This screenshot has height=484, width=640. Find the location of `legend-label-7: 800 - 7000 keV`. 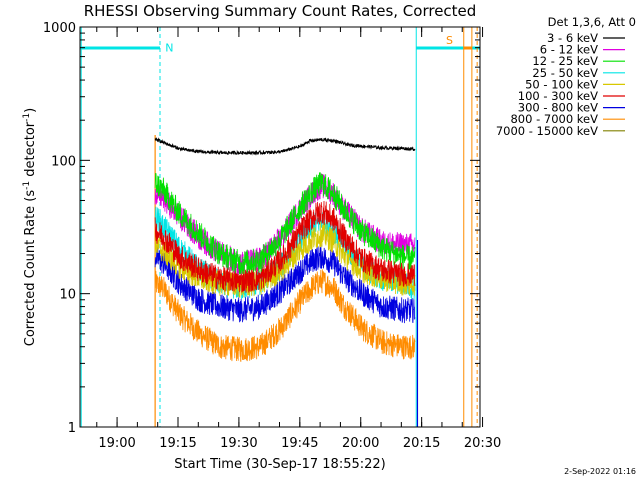

legend-label-7: 800 - 7000 keV is located at coordinates (554, 119).